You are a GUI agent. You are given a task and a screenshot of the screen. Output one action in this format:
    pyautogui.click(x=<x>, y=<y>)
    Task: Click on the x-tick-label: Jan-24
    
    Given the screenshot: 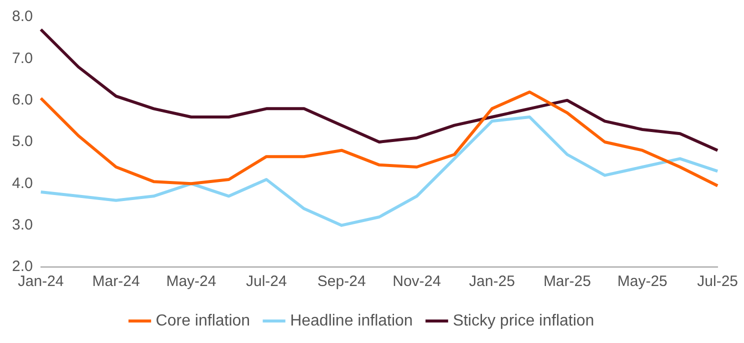 What is the action you would take?
    pyautogui.click(x=41, y=281)
    